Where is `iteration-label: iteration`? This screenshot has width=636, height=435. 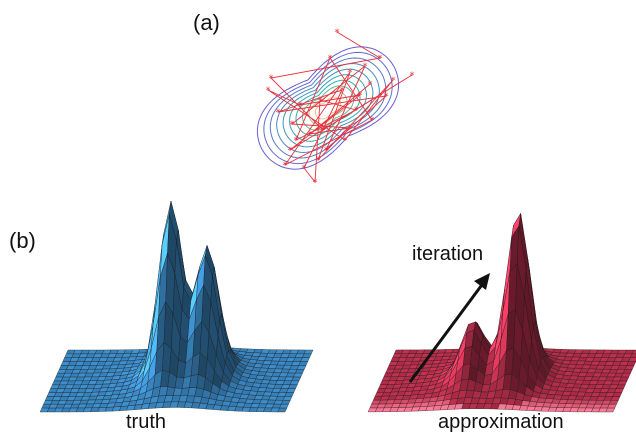 iteration-label: iteration is located at coordinates (448, 254).